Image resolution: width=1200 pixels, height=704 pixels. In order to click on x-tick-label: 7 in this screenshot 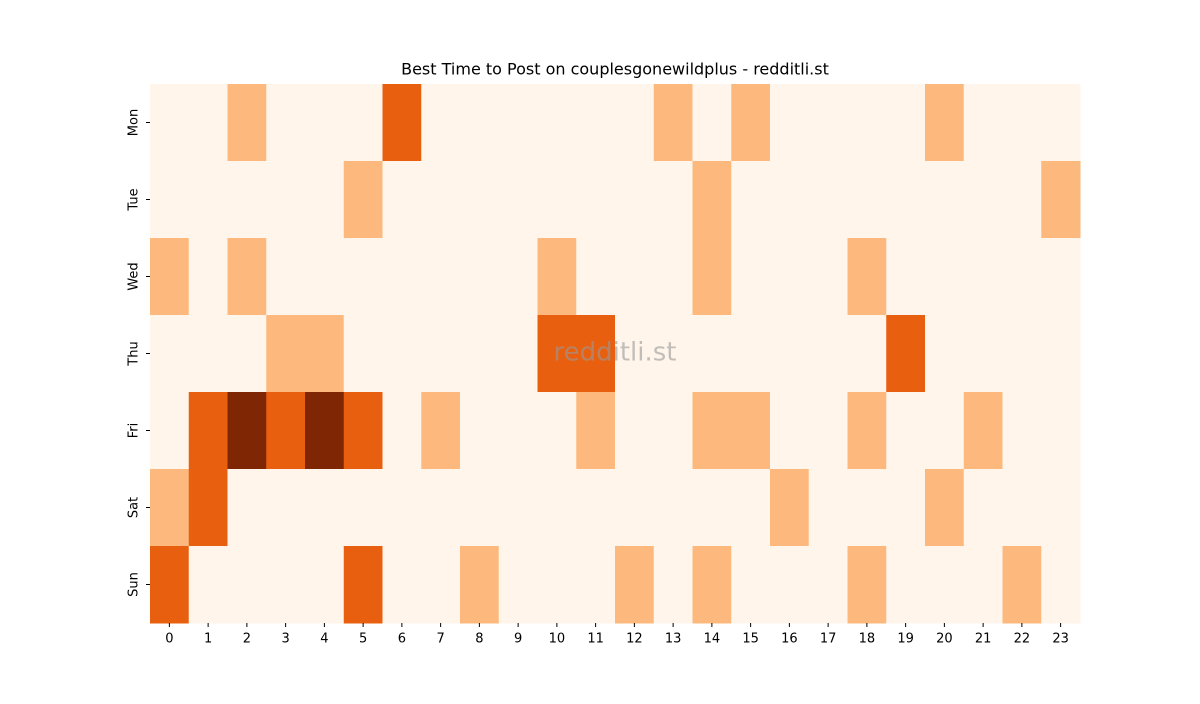, I will do `click(440, 639)`.